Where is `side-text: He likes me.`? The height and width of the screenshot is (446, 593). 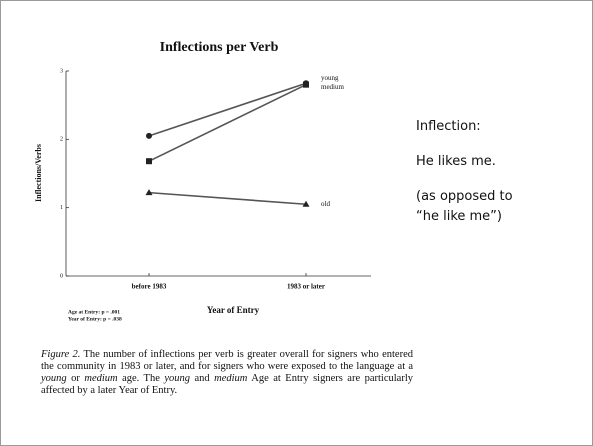 side-text: He likes me. is located at coordinates (456, 161).